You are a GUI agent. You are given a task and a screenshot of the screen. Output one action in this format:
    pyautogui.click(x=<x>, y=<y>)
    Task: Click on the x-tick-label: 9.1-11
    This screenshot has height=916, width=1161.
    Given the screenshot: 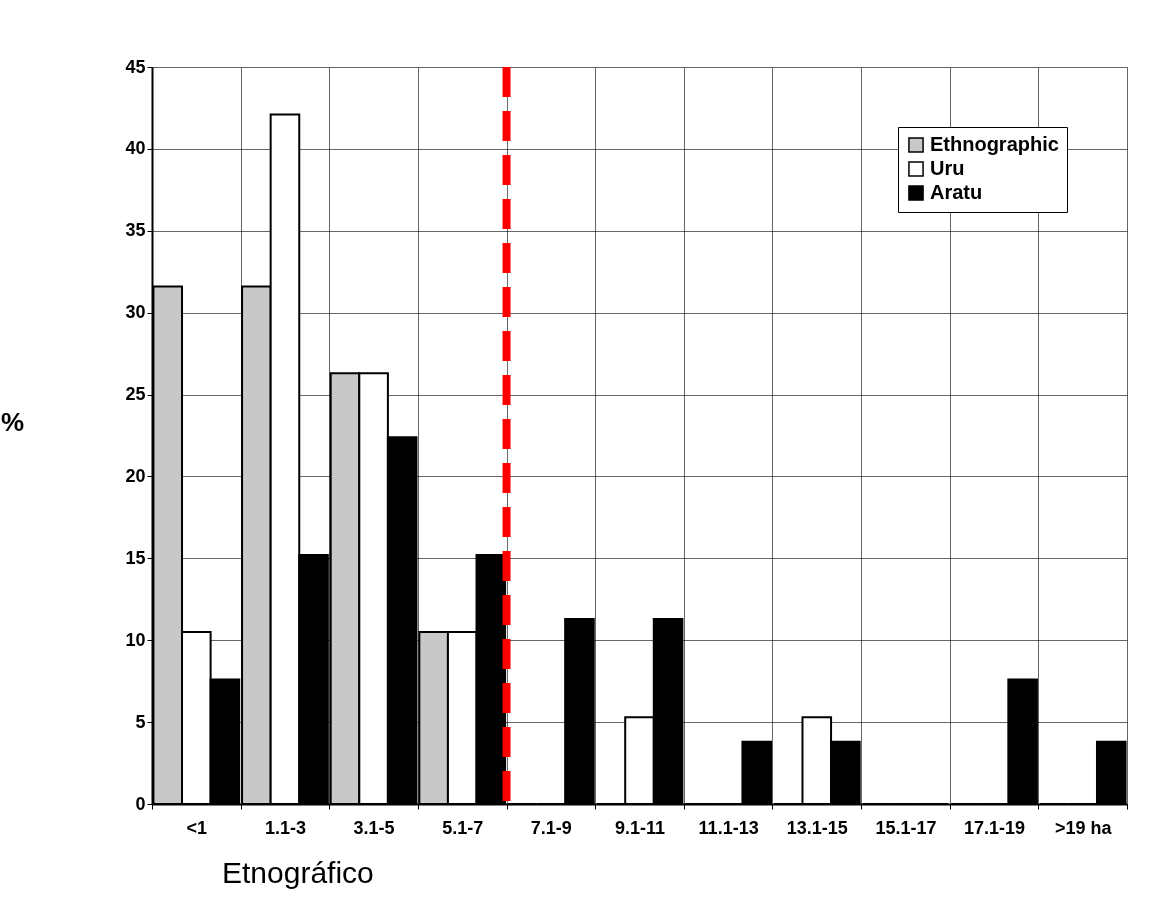 What is the action you would take?
    pyautogui.click(x=640, y=827)
    